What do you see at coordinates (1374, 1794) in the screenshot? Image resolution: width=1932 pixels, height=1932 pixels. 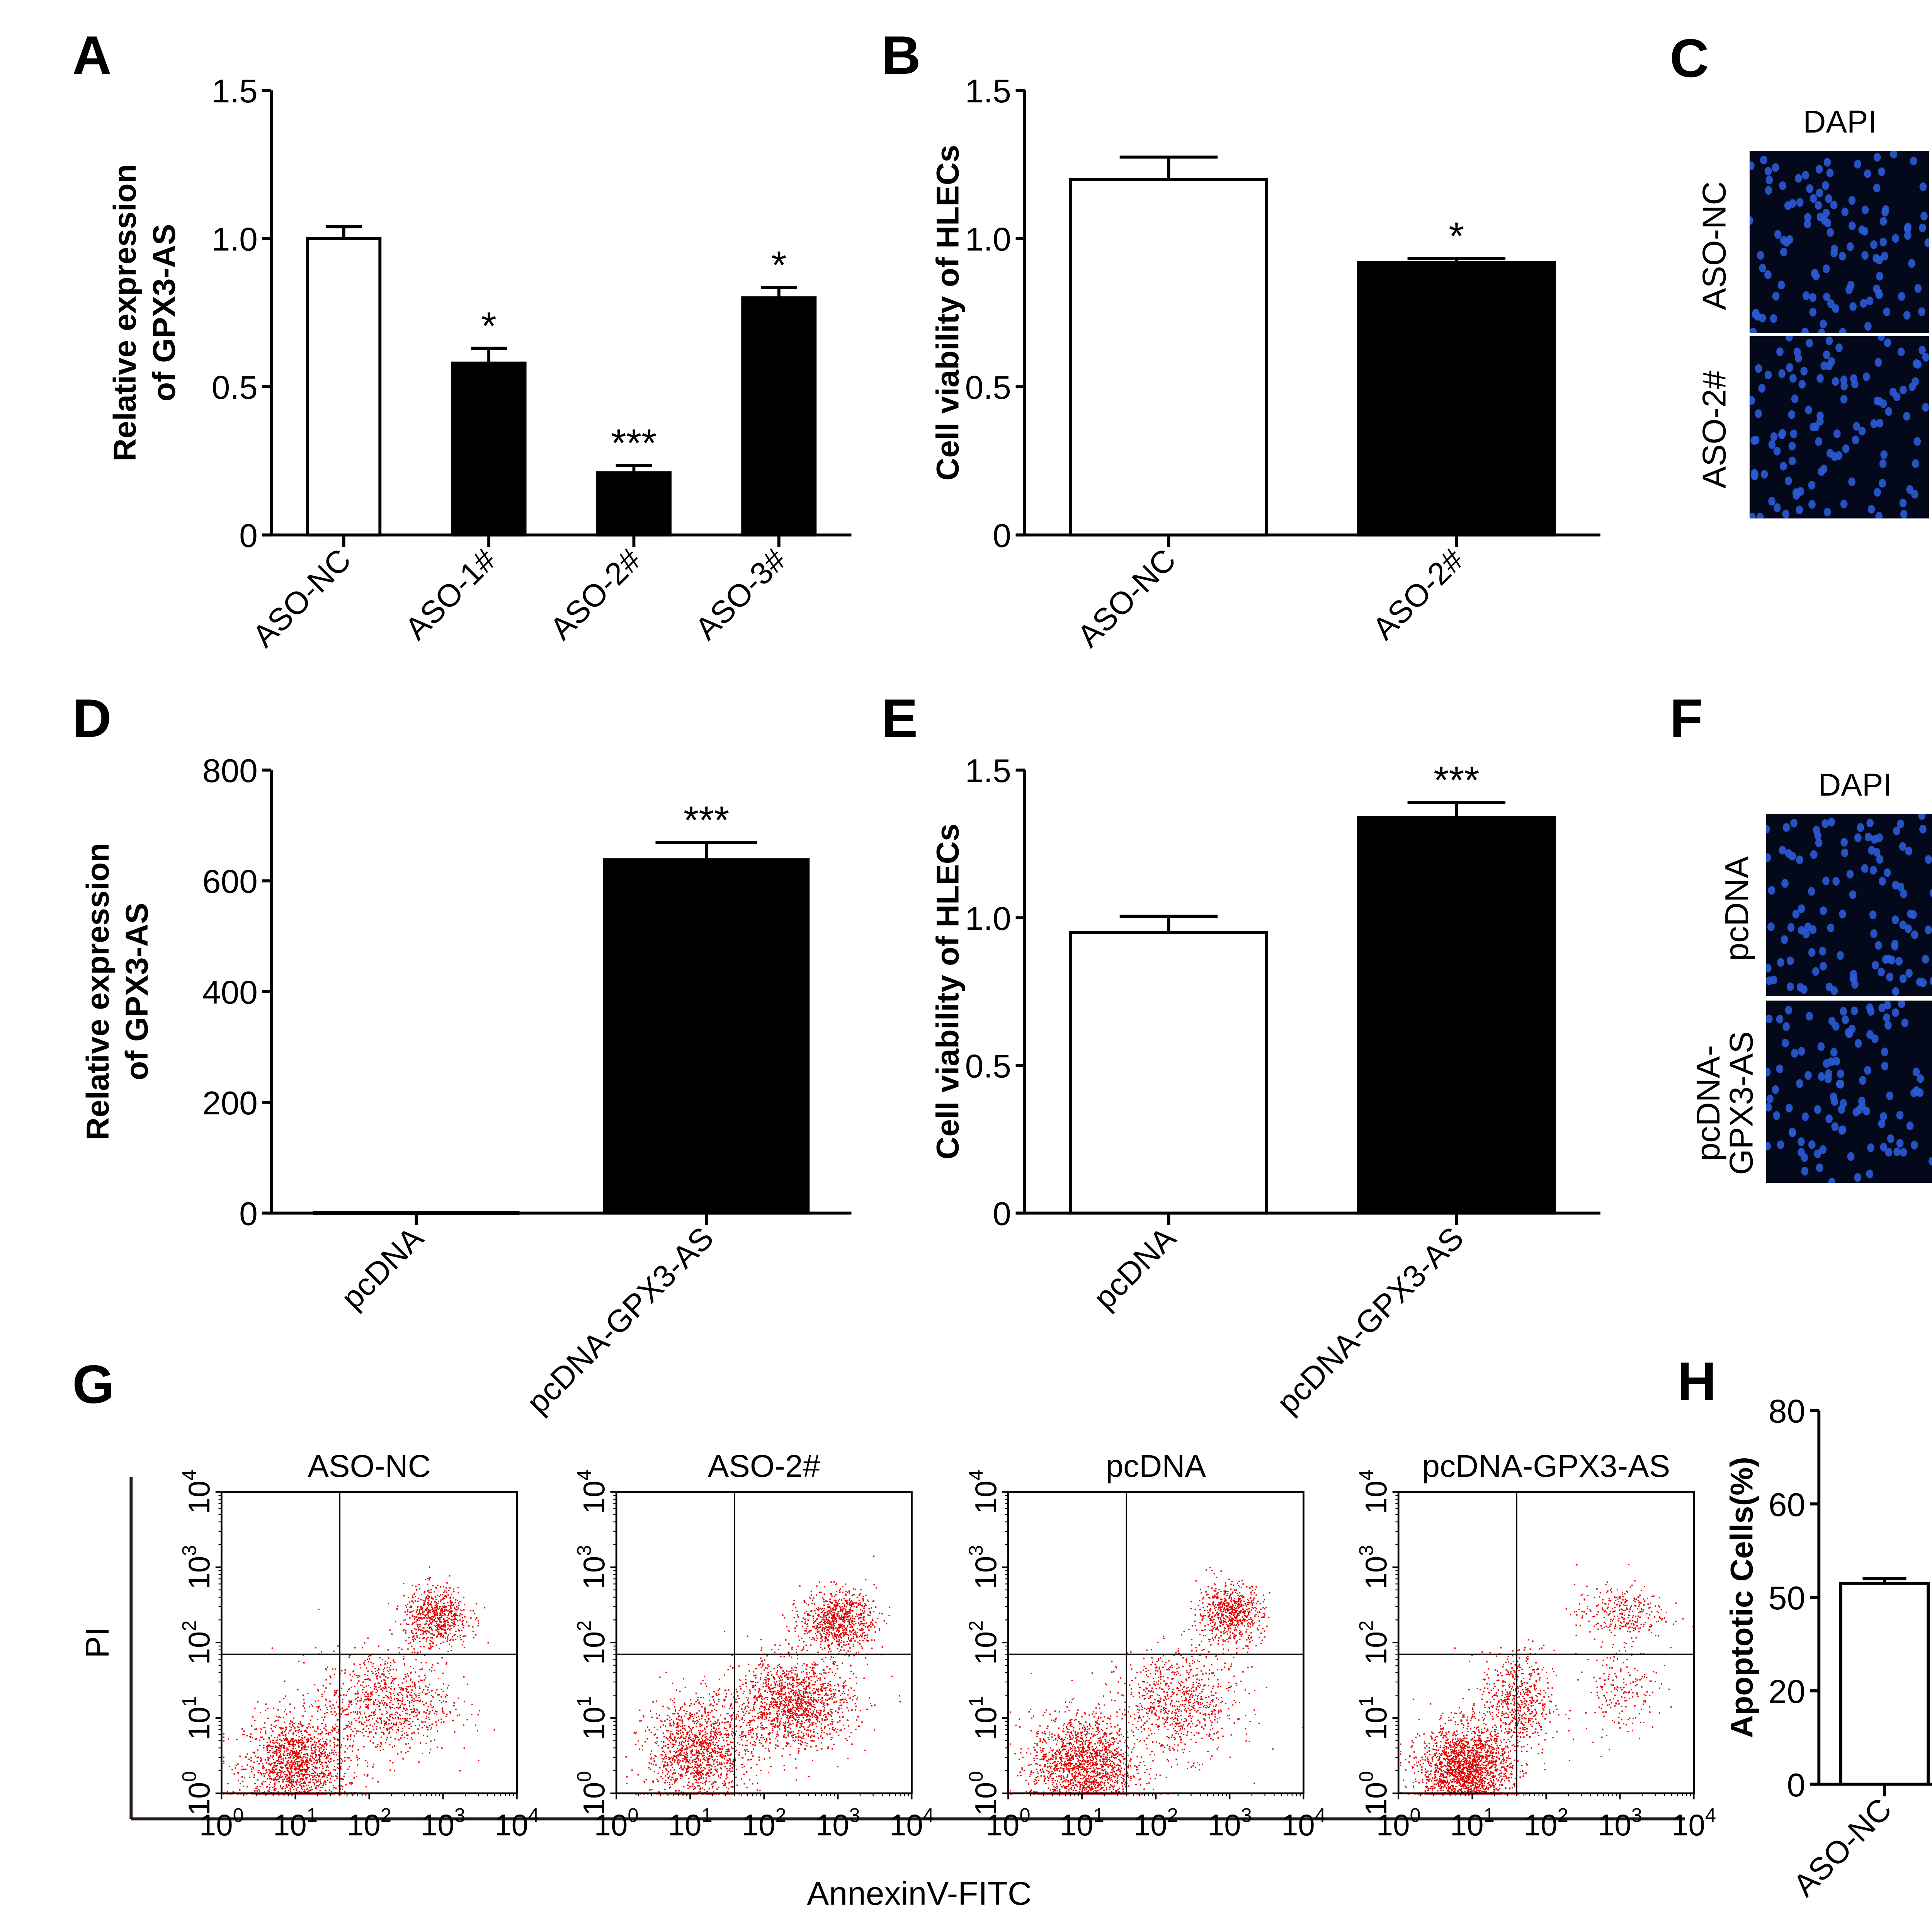 I see `y-tick-label-group: 10⁰` at bounding box center [1374, 1794].